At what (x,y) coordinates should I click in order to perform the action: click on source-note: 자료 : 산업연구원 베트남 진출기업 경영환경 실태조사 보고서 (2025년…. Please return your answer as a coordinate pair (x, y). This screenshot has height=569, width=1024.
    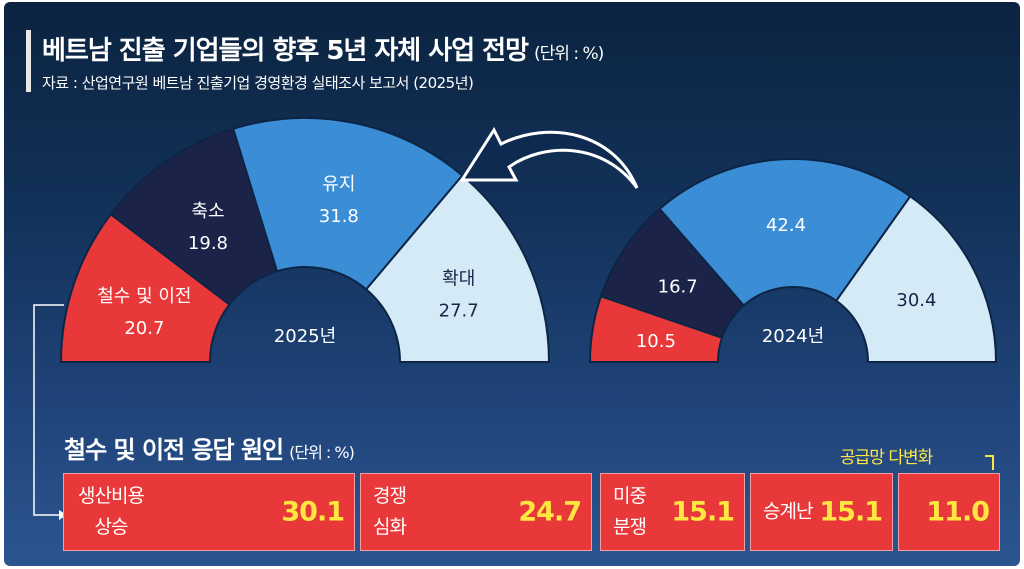
    Looking at the image, I should click on (258, 83).